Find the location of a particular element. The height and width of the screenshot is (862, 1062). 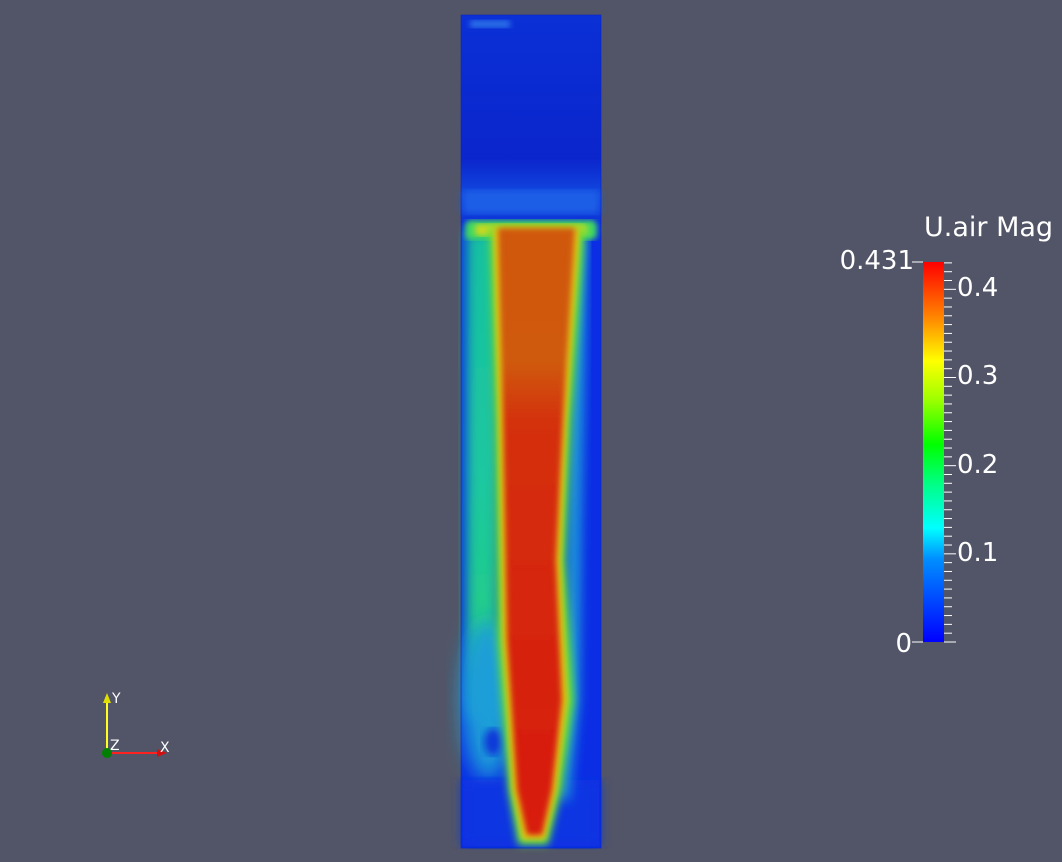

core-plume is located at coordinates (536, 531).